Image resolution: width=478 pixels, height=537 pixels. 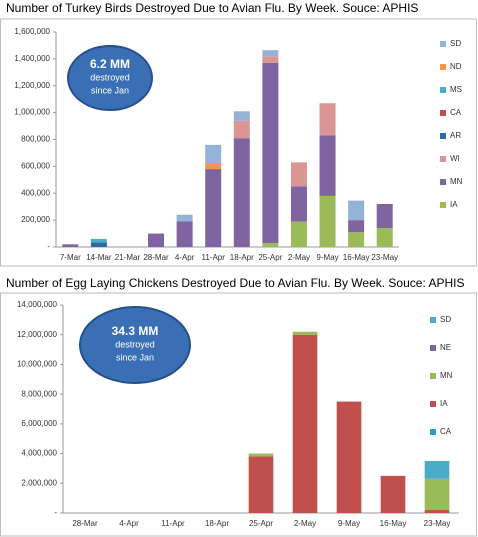 What do you see at coordinates (39, 423) in the screenshot?
I see `y-tick-label: 6,000,000` at bounding box center [39, 423].